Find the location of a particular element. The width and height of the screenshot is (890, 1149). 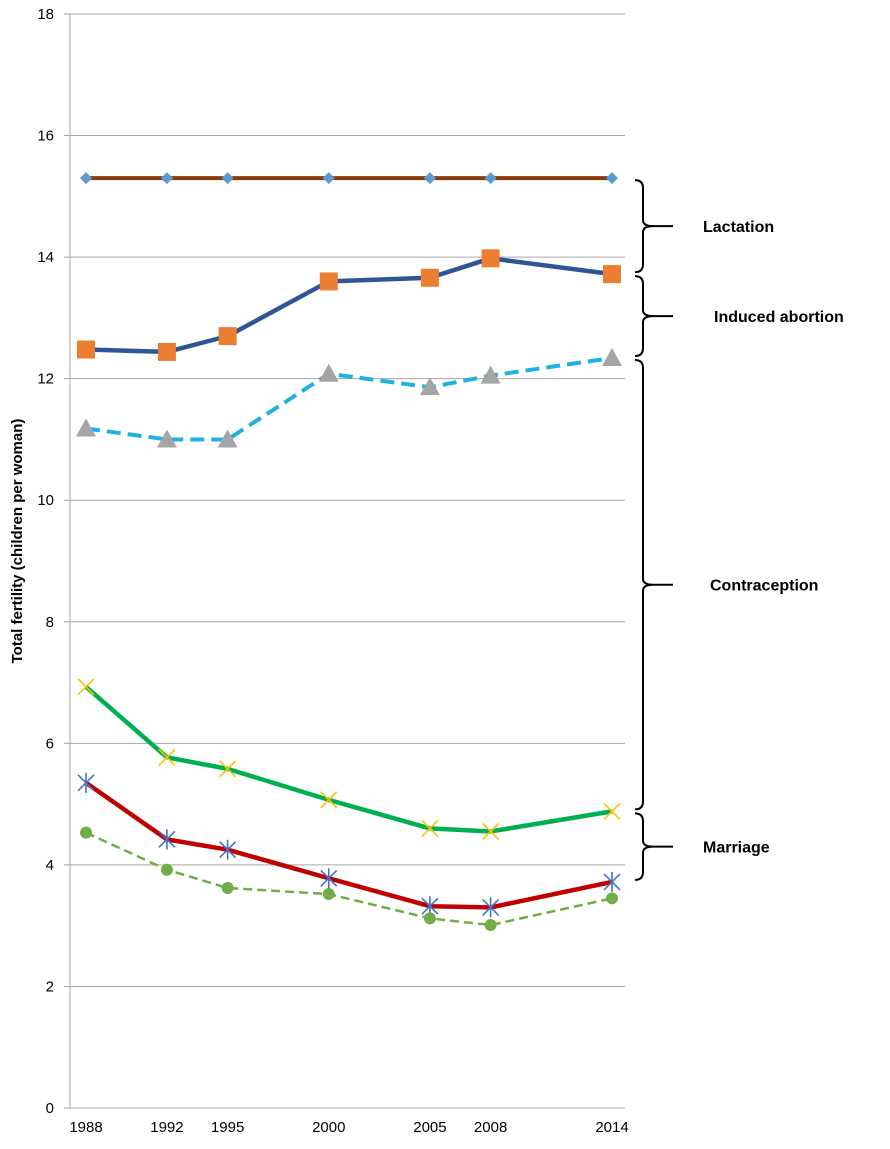

marker-s1-1988 is located at coordinates (86, 178).